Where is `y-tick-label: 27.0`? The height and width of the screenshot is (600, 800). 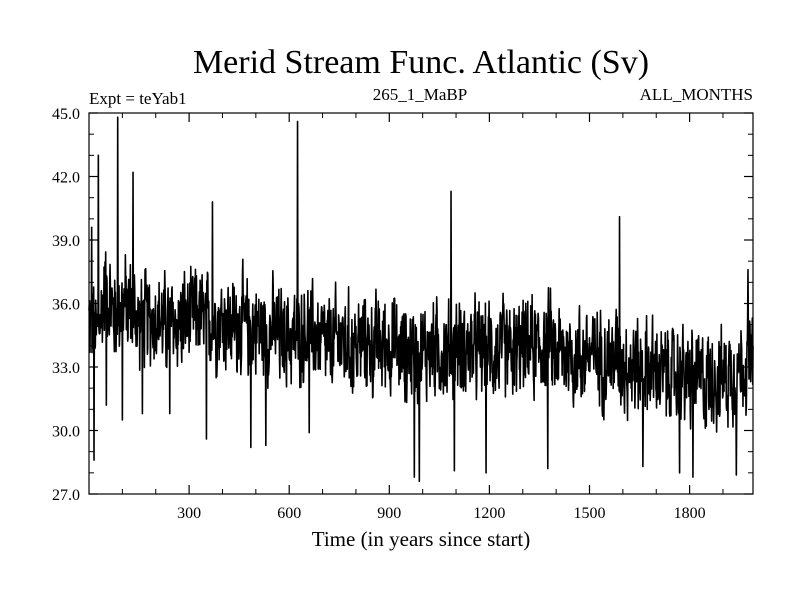
y-tick-label: 27.0 is located at coordinates (66, 495).